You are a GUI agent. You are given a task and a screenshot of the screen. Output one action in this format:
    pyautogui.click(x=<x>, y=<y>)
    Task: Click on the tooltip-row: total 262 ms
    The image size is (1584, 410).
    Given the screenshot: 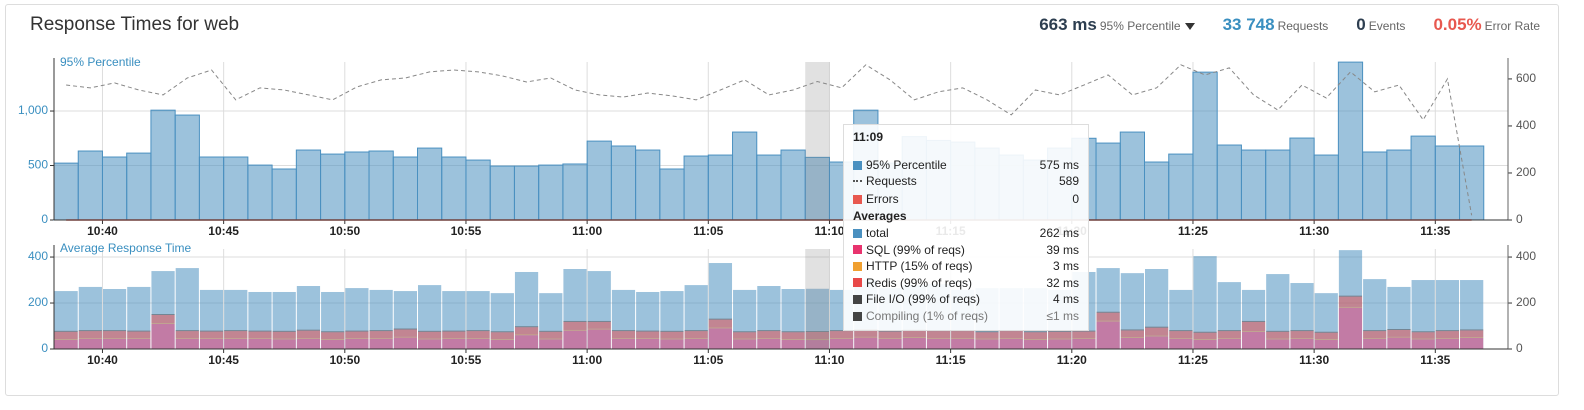 What is the action you would take?
    pyautogui.click(x=966, y=233)
    